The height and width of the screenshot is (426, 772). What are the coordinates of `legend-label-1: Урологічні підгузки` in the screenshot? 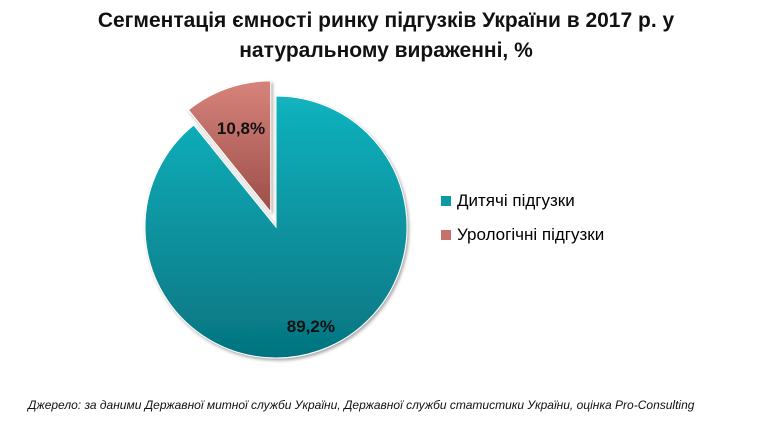 It's located at (531, 234).